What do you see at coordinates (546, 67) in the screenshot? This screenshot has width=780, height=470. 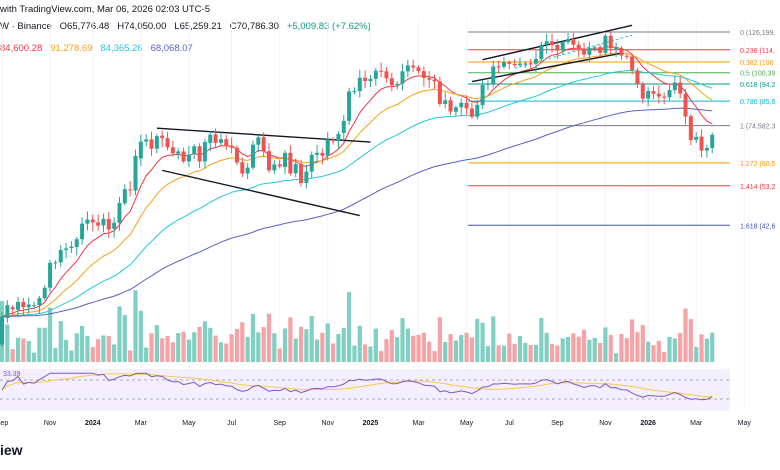 I see `channel-lower-trendline` at bounding box center [546, 67].